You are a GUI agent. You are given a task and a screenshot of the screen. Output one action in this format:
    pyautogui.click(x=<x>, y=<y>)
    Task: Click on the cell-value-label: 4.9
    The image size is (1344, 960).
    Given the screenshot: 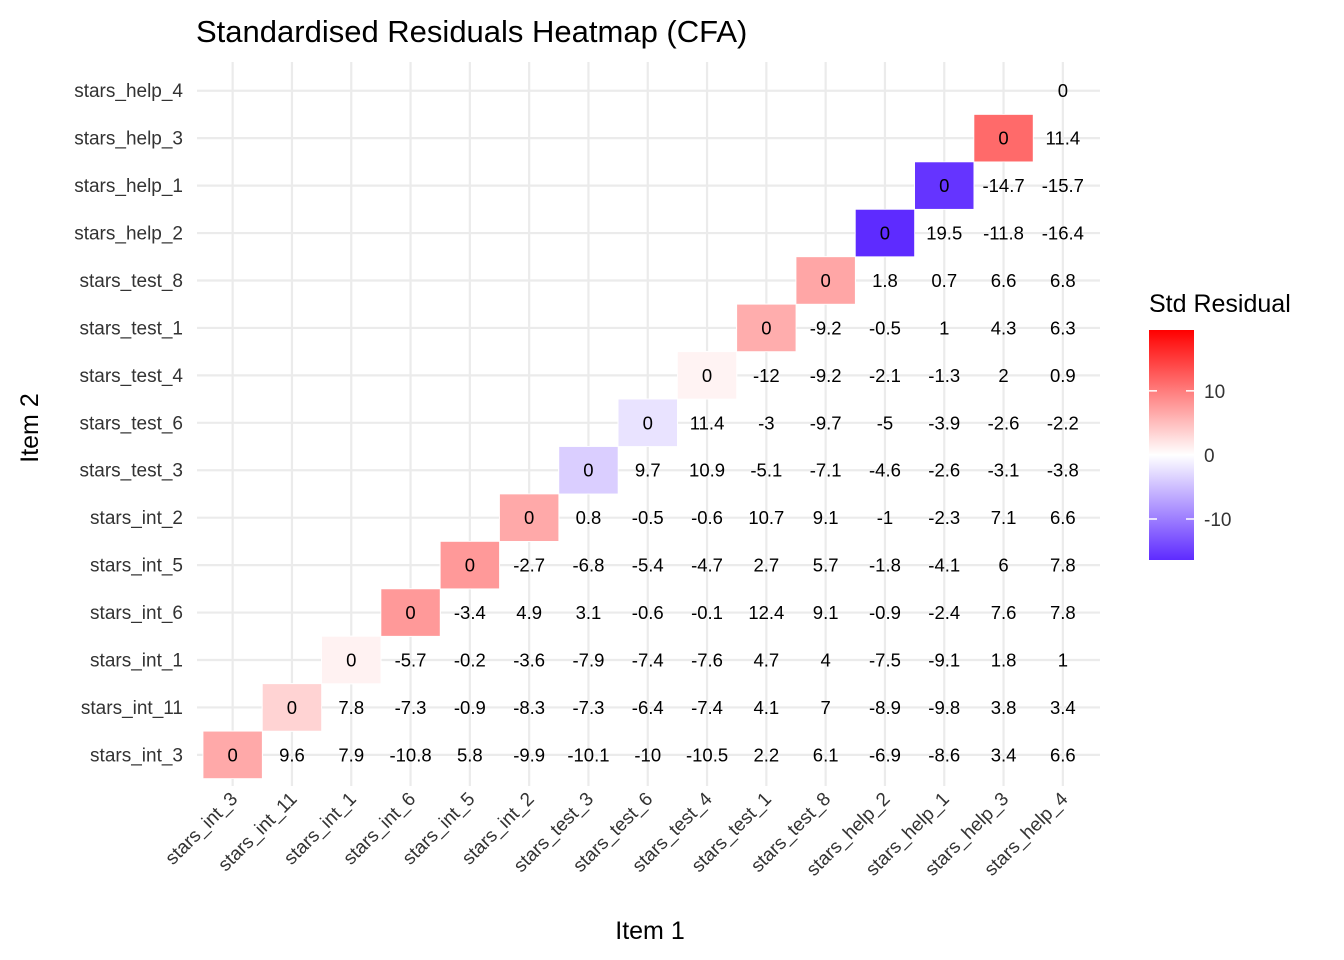 What is the action you would take?
    pyautogui.click(x=529, y=612)
    